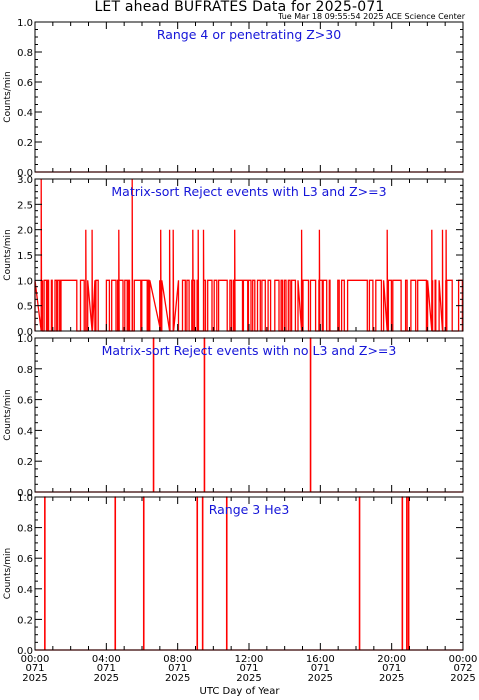 The height and width of the screenshot is (700, 479). I want to click on x-tick-label: 20:00, so click(391, 659).